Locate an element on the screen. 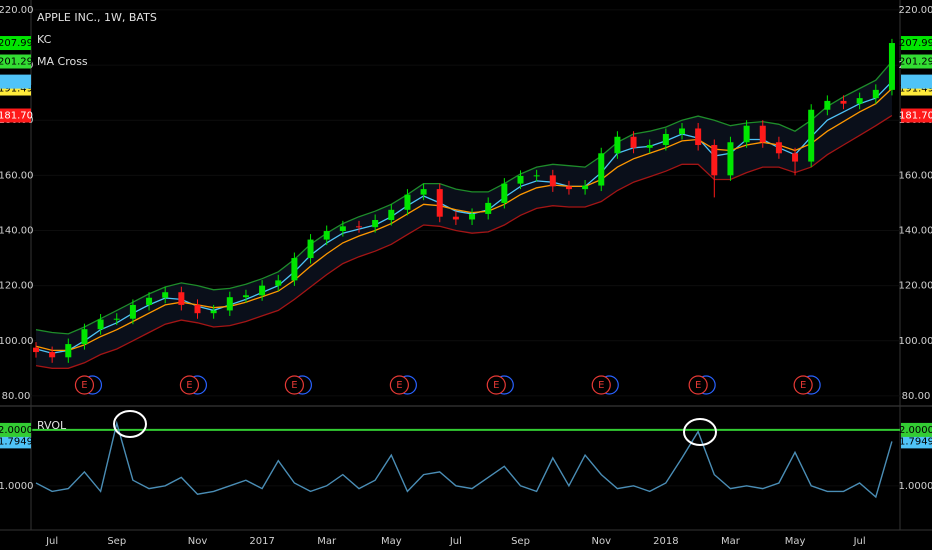 The height and width of the screenshot is (550, 932). chart-title: APPLE INC., 1W, BATS is located at coordinates (97, 17).